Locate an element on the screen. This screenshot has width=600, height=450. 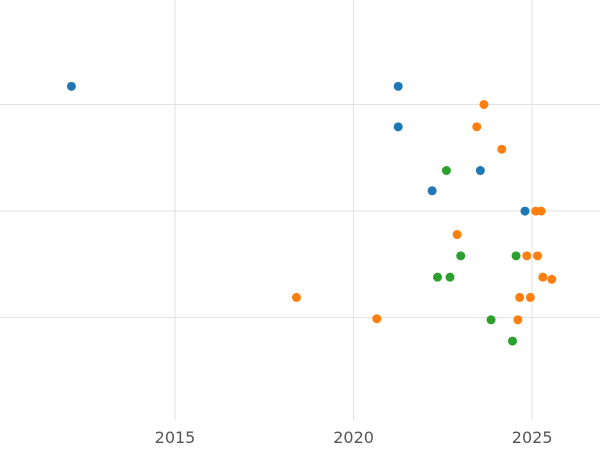
x-axis-tick-label: 2020 is located at coordinates (353, 437).